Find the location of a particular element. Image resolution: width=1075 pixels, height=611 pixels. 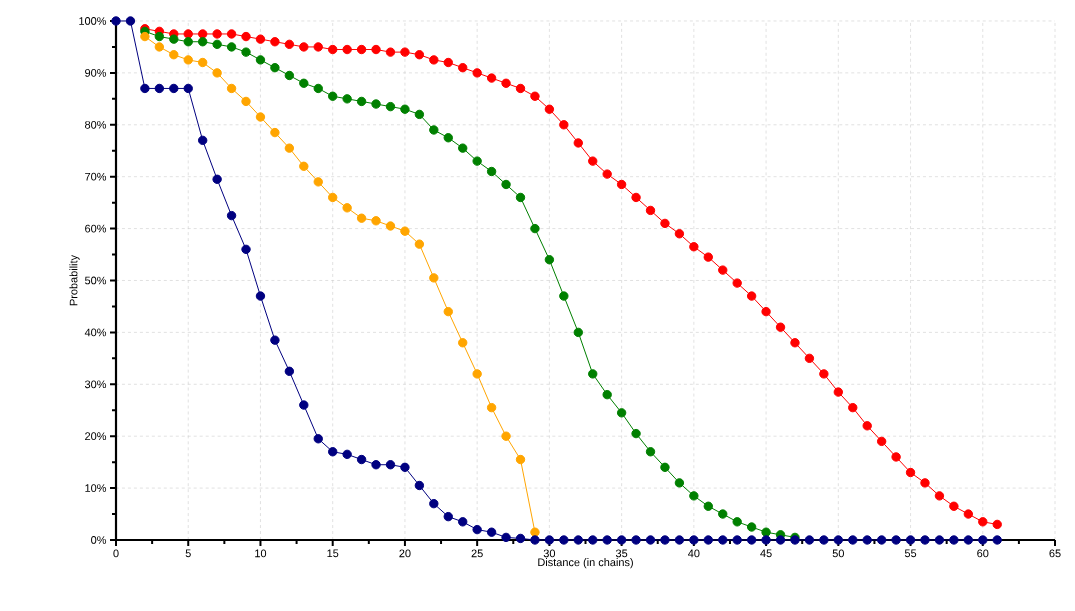

y-tick-label: 10% is located at coordinates (96, 488).